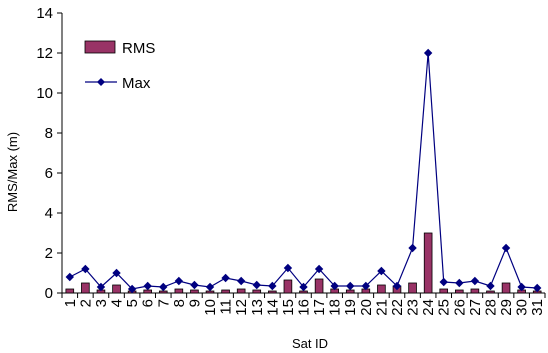 The image size is (548, 353). Describe the element at coordinates (49, 173) in the screenshot. I see `y-tick-label: 6` at that location.